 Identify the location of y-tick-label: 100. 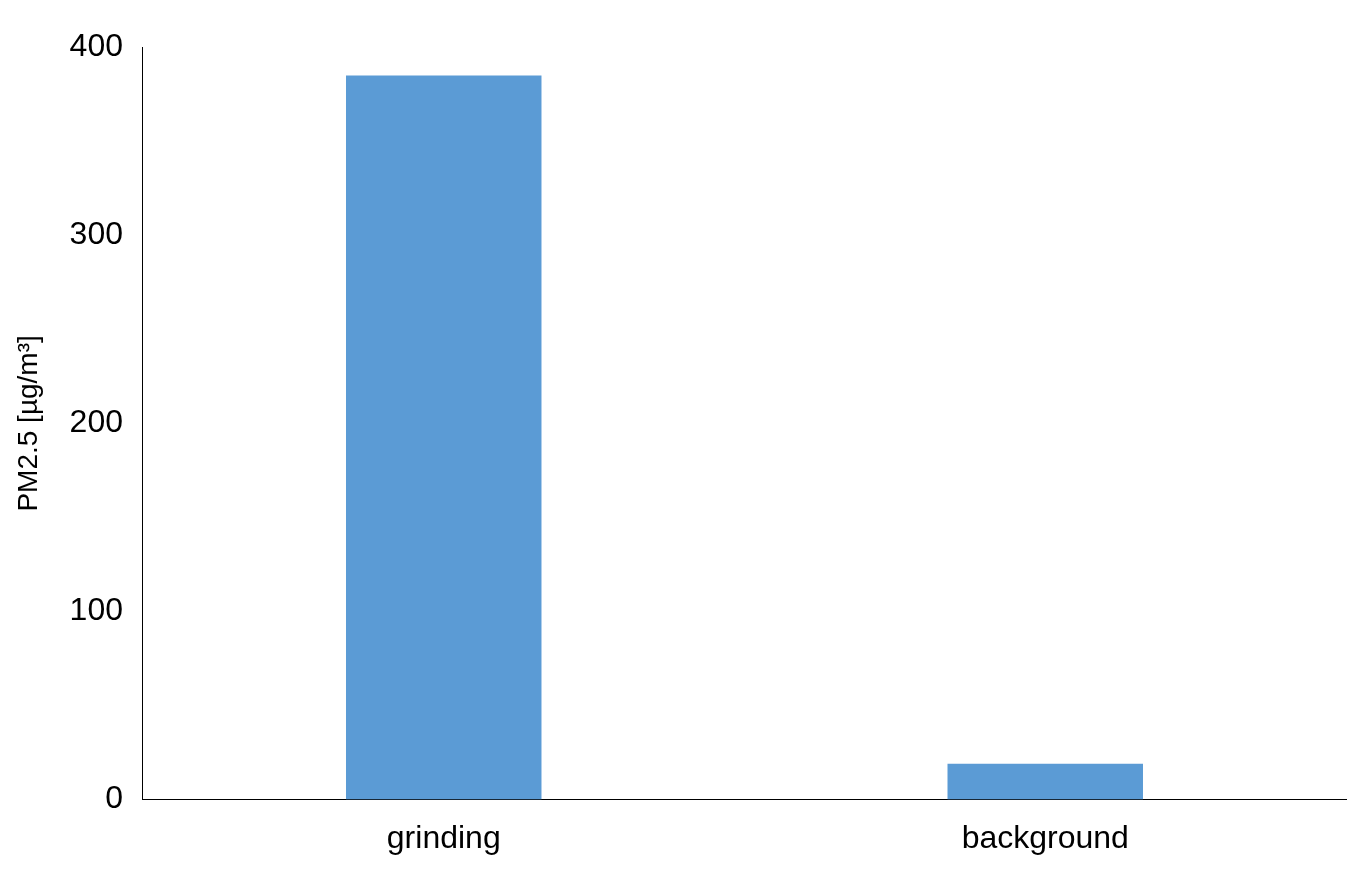
(96, 609).